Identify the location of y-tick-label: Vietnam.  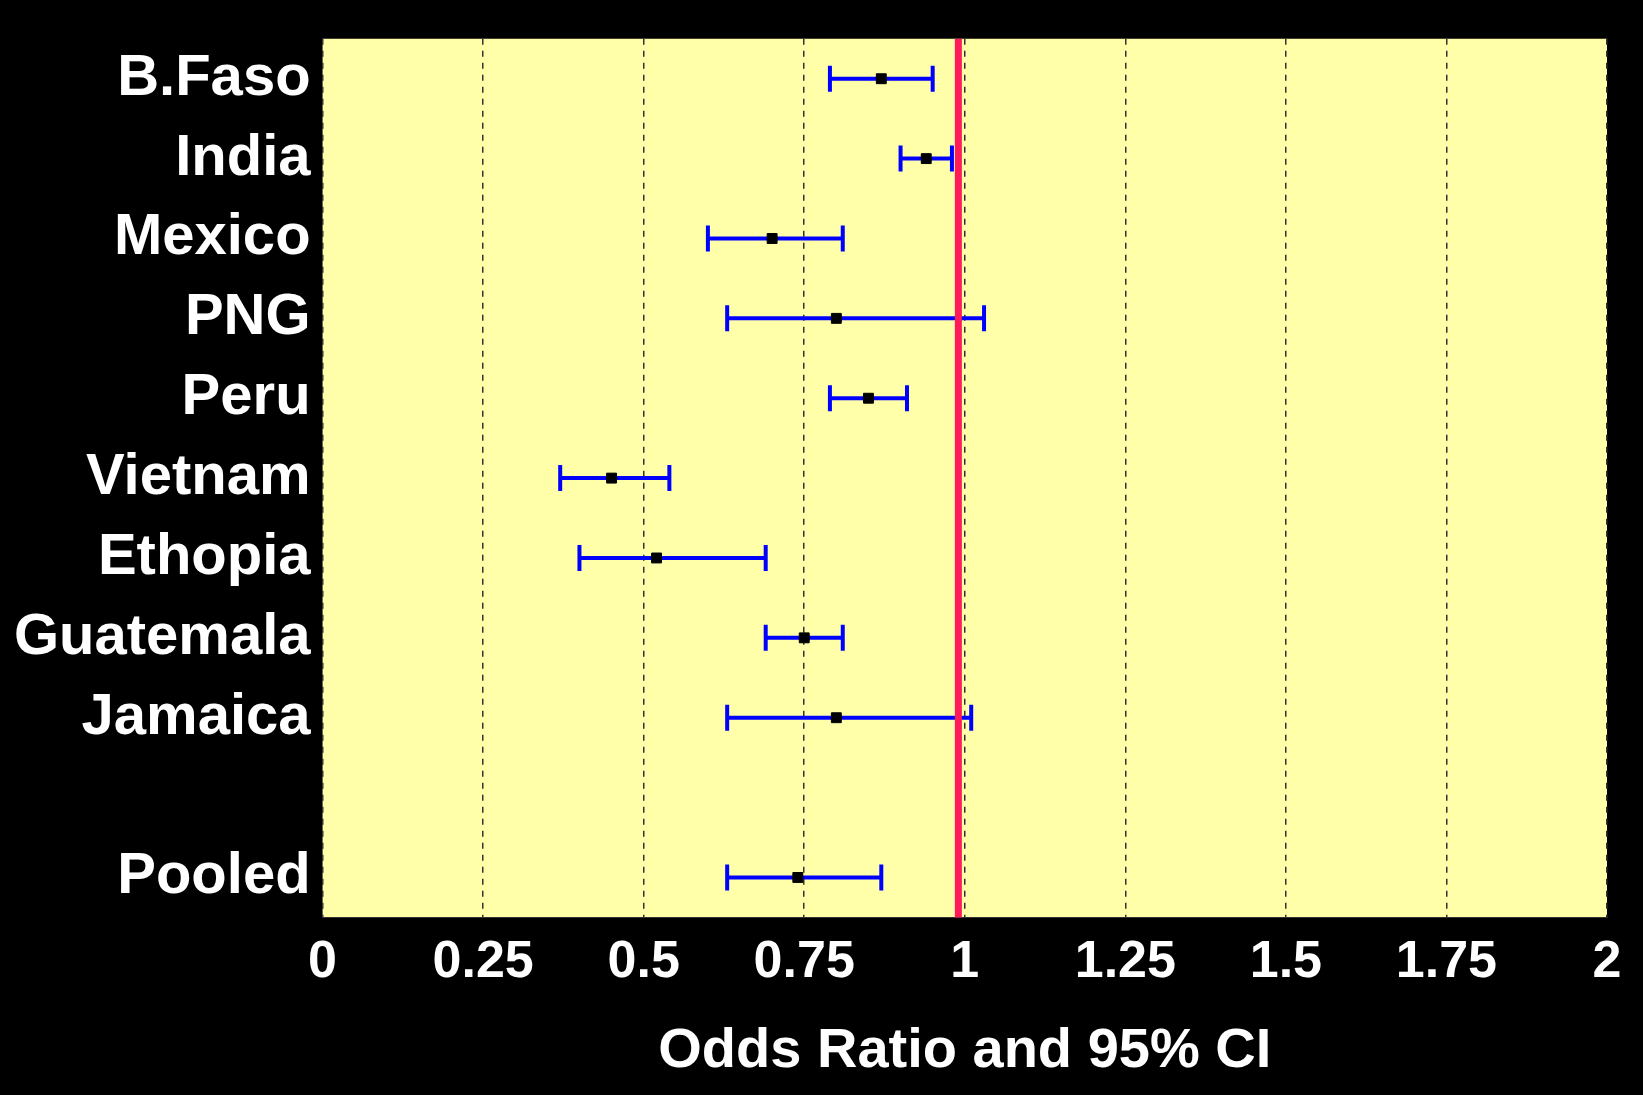
(198, 474).